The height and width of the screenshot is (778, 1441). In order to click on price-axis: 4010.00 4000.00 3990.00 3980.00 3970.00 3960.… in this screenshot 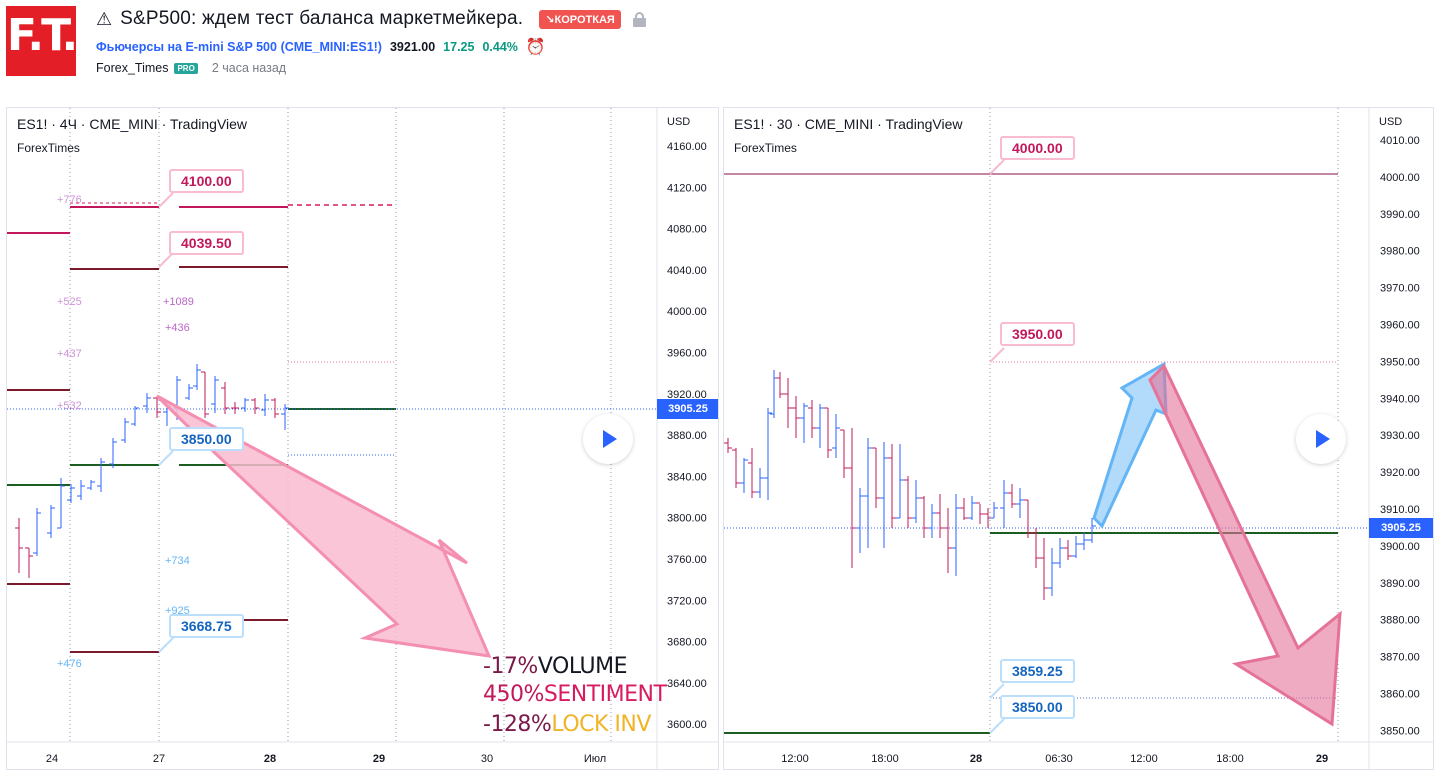, I will do `click(1400, 436)`.